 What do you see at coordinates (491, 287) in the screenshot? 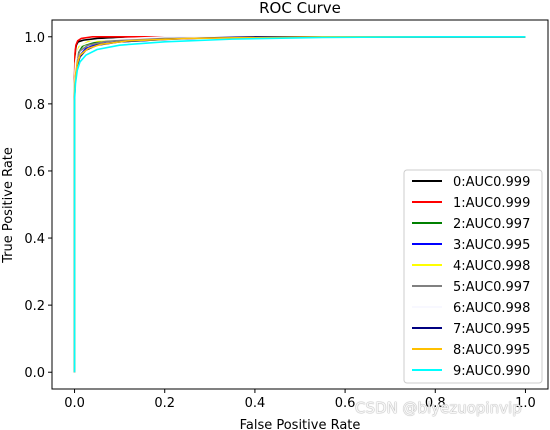
I see `legend-label: 5:AUC0.997` at bounding box center [491, 287].